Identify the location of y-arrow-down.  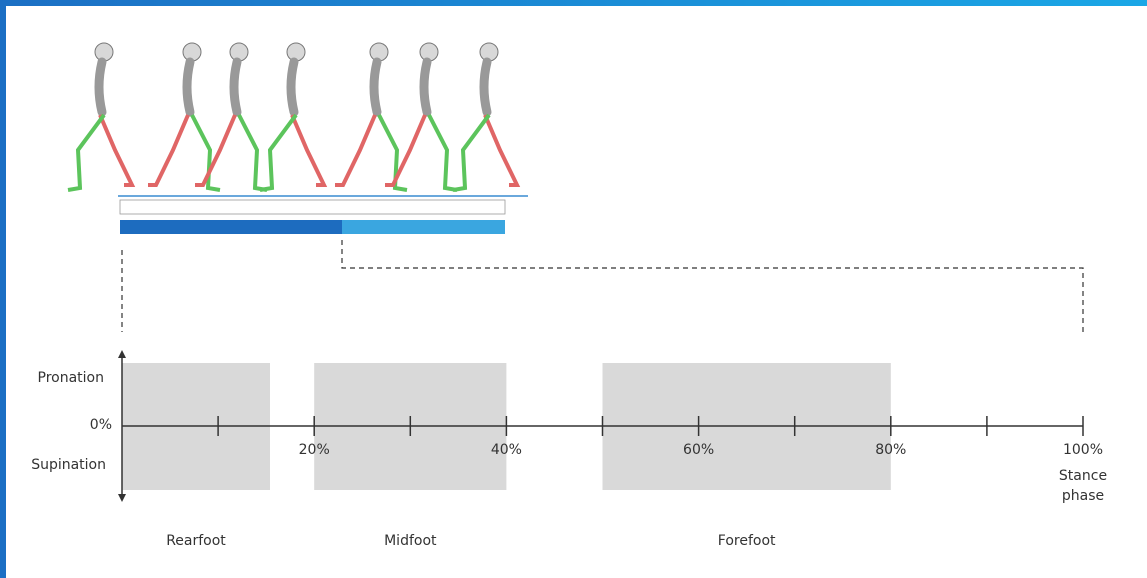
(122, 498).